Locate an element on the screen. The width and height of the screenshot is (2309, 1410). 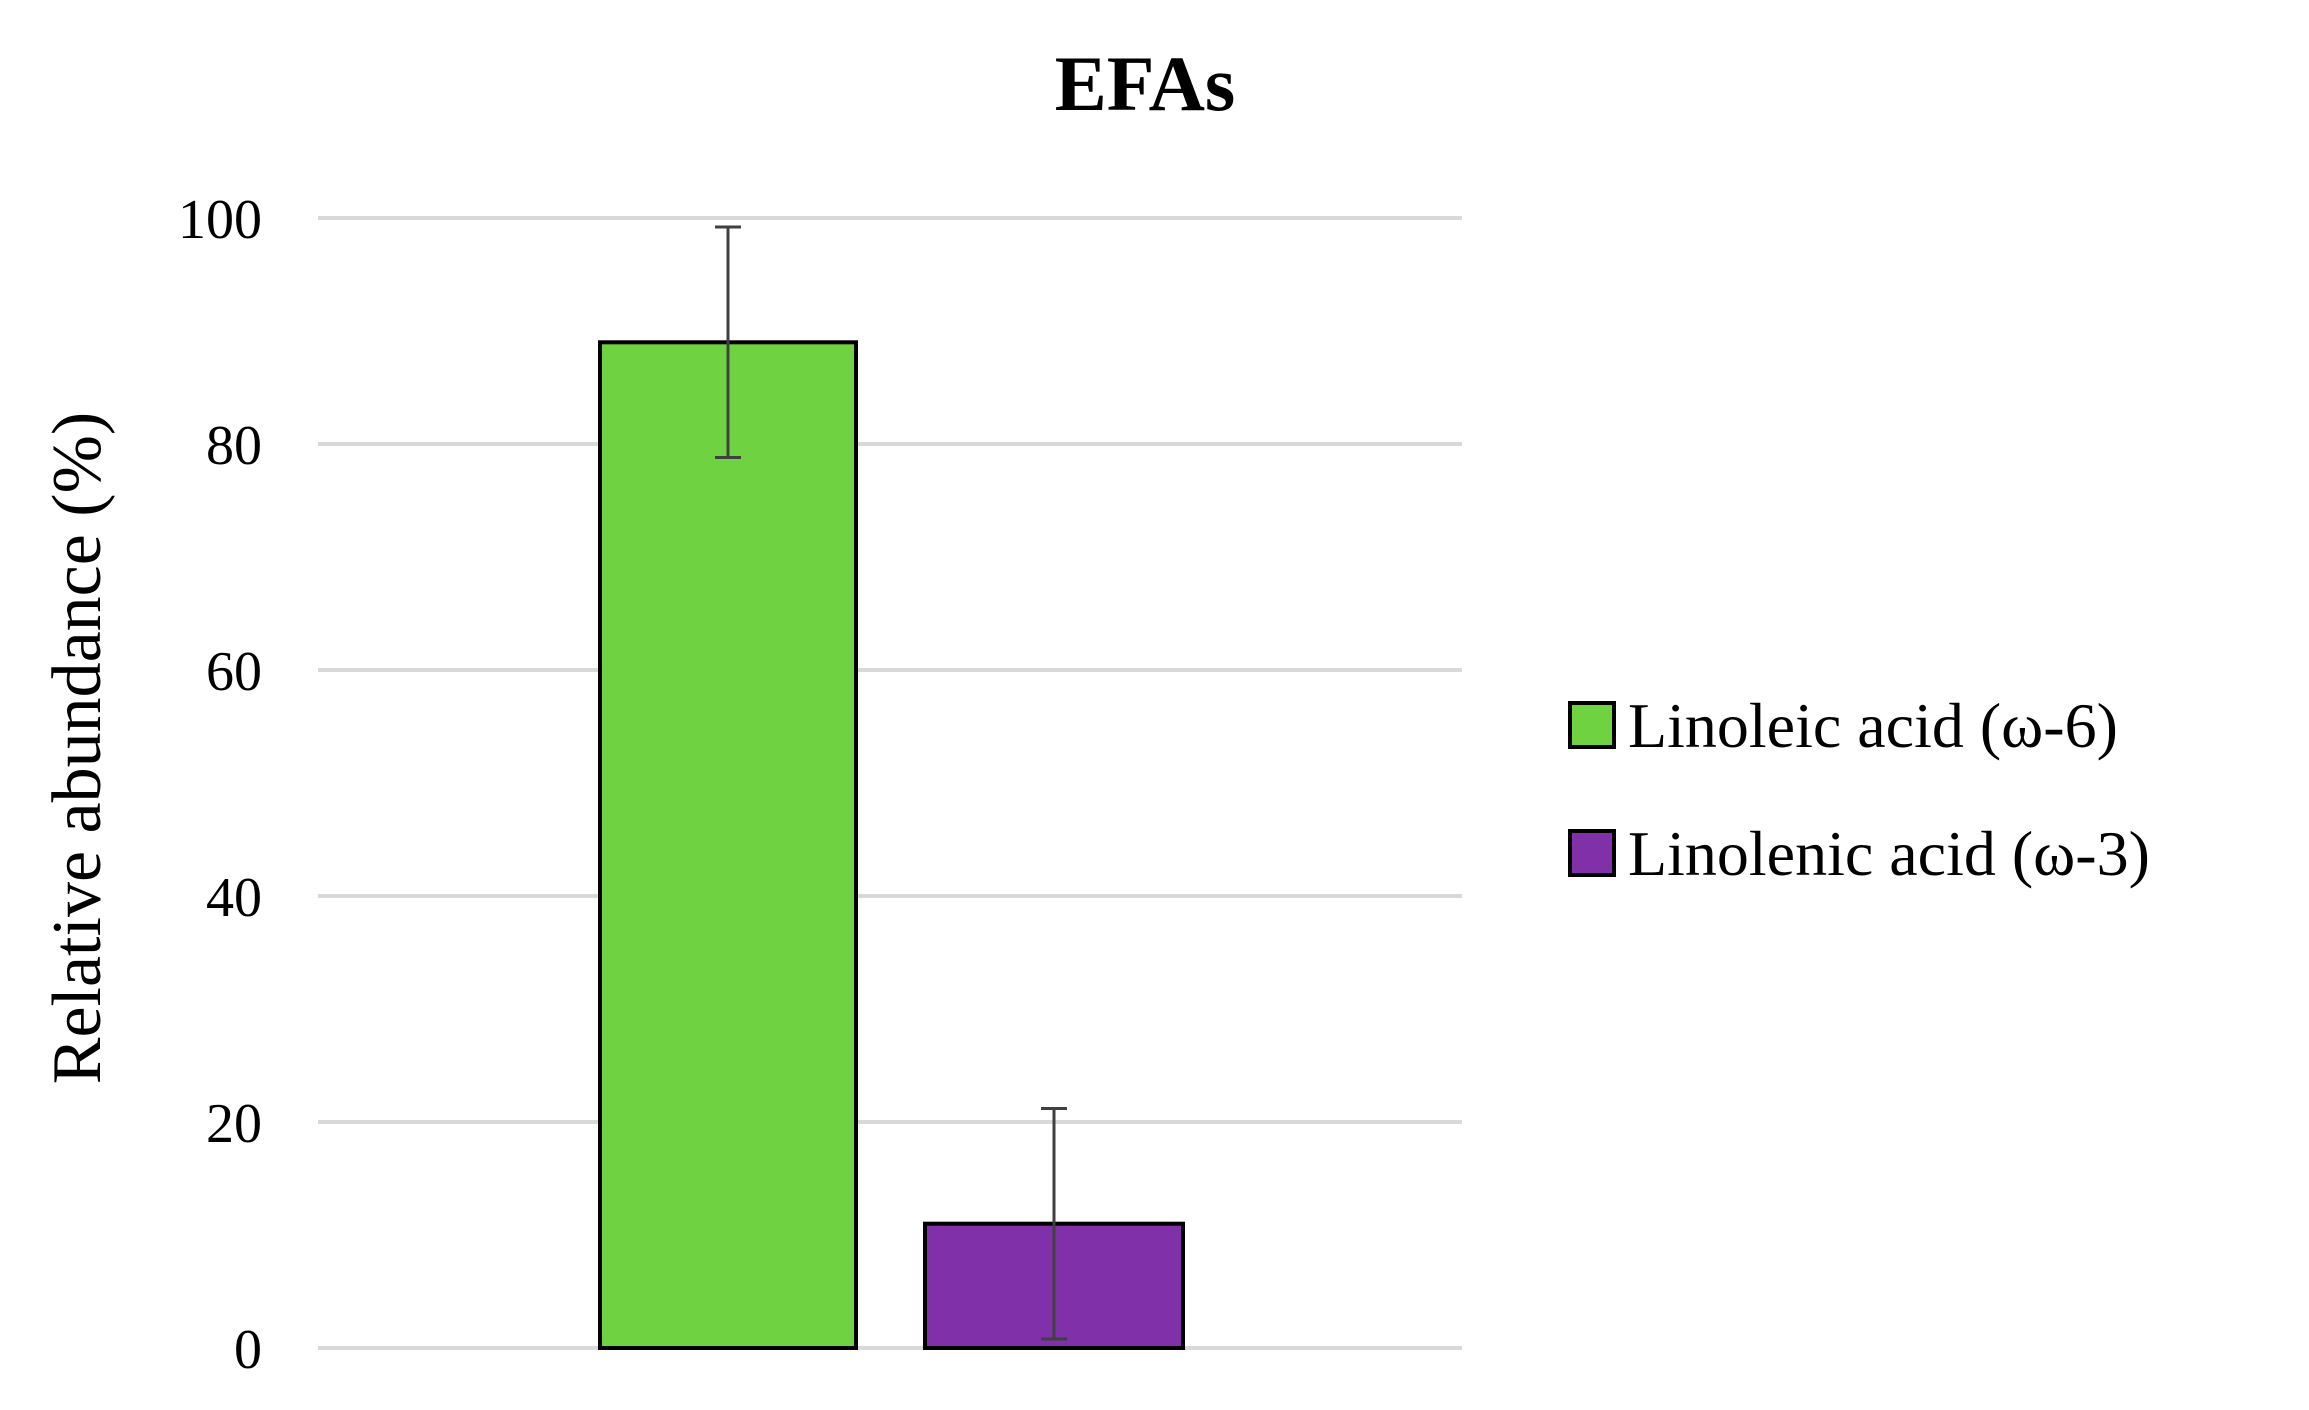
legend-item: Linolenic acid (ω-3) is located at coordinates (1859, 853).